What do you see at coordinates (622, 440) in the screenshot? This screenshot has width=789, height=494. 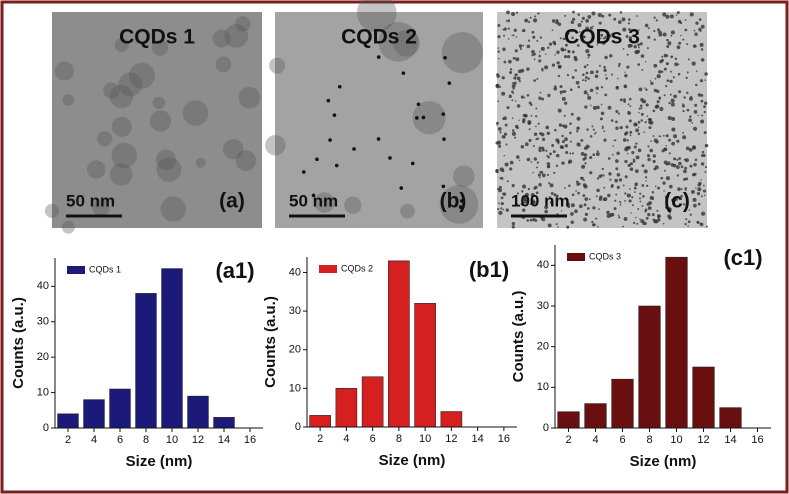 I see `x-tick-label: 6` at bounding box center [622, 440].